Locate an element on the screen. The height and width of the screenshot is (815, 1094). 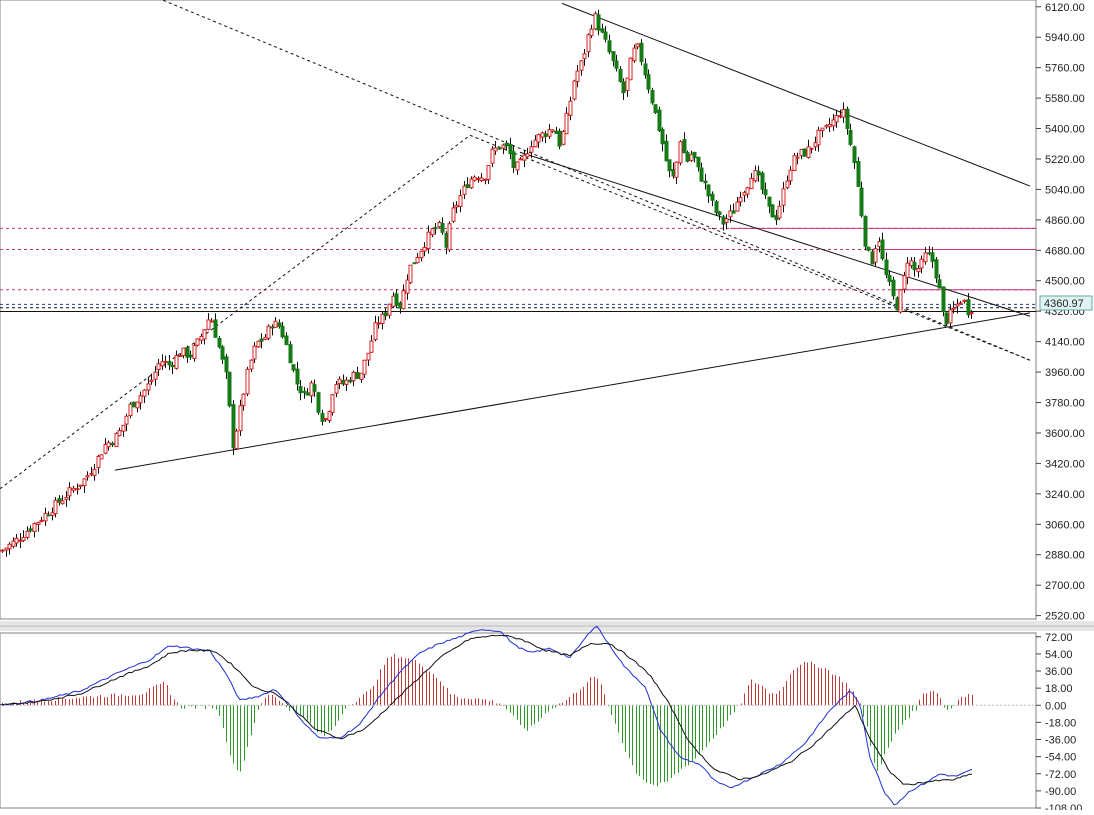
price-tick-label: 4500.00 is located at coordinates (1065, 282).